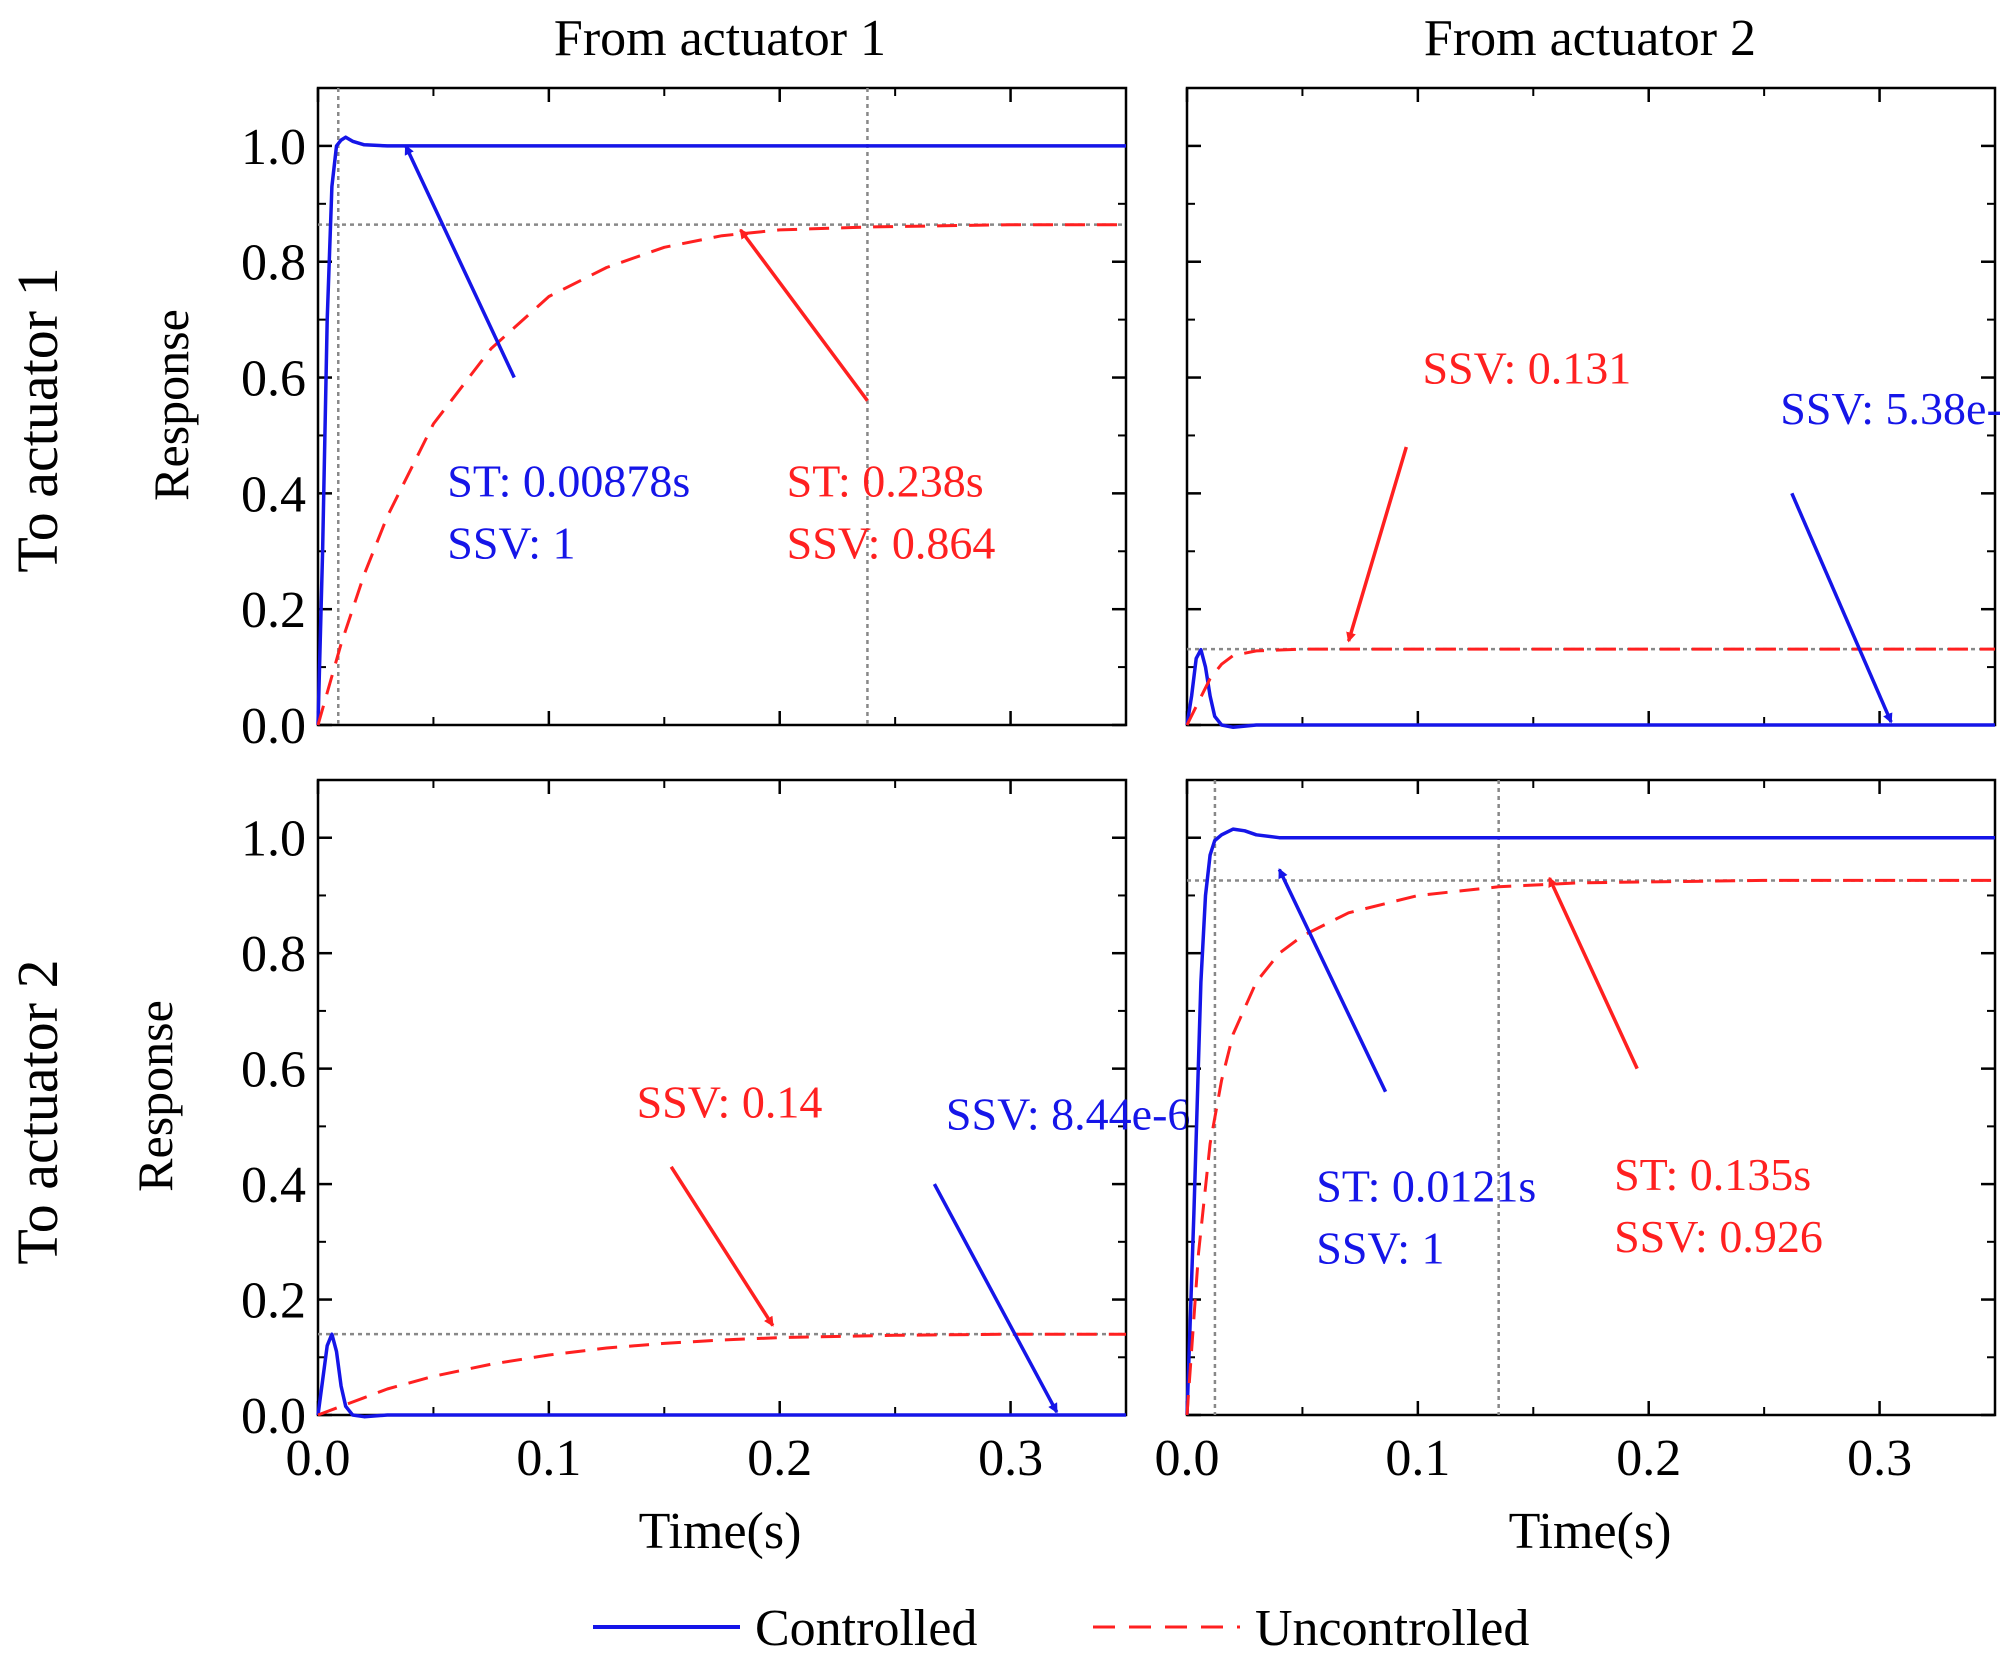  I want to click on annotation-line: SSV: 8.44e-6, so click(1068, 1113).